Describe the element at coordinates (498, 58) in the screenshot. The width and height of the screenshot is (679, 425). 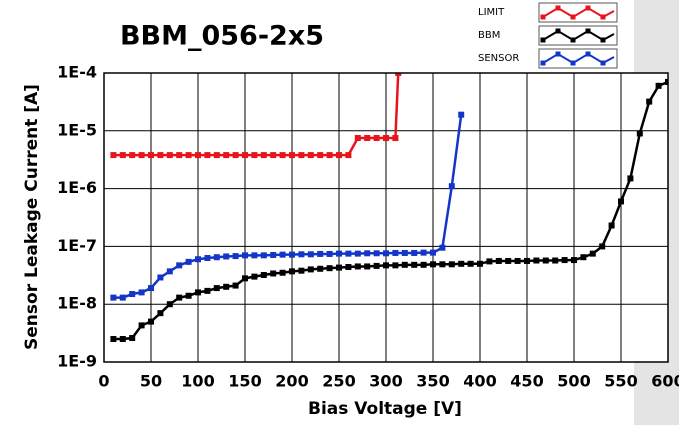
I see `legend-label: SENSOR` at that location.